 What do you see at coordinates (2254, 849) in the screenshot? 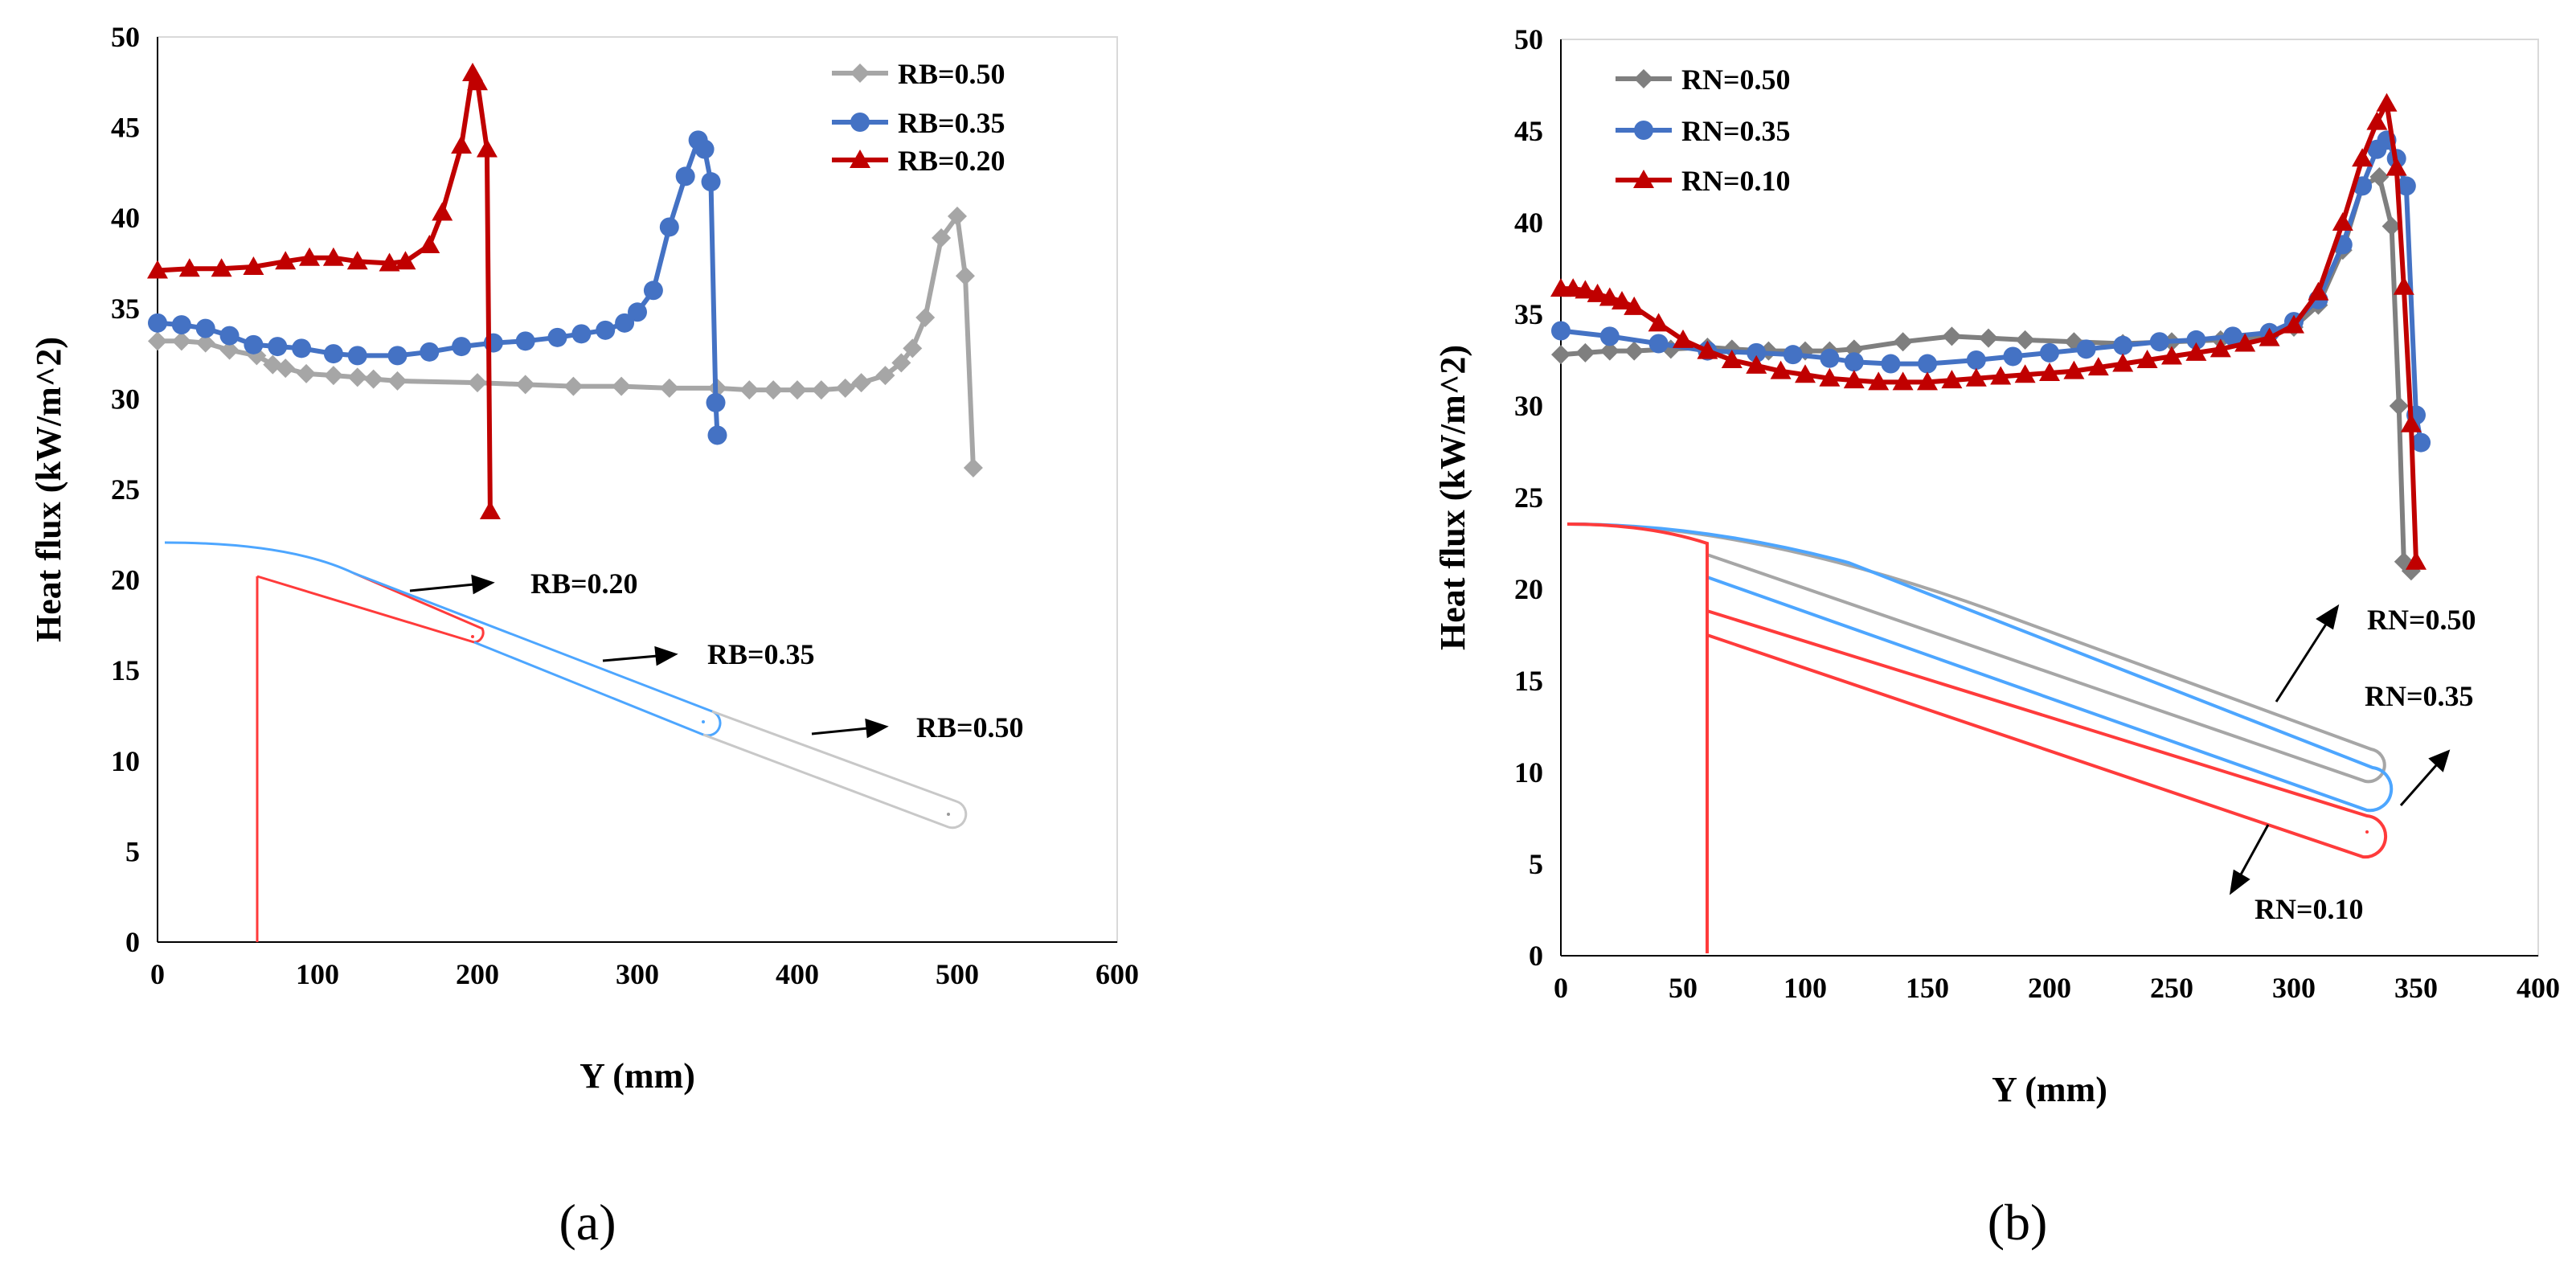
I see `arrow-rn010` at bounding box center [2254, 849].